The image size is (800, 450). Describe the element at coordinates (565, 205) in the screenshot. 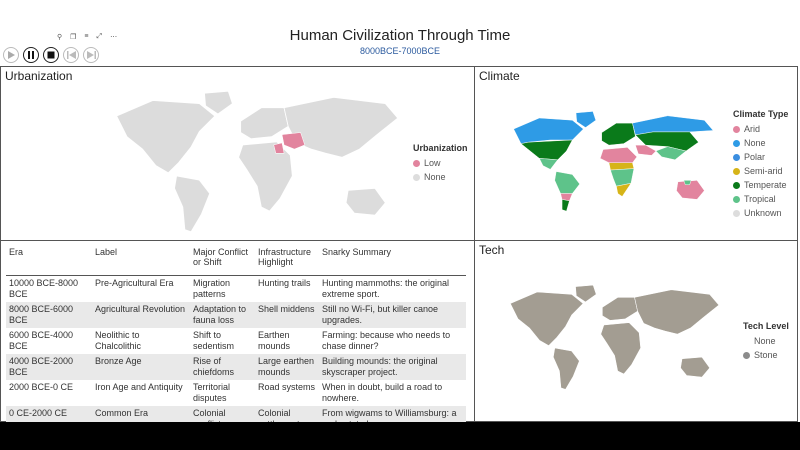

I see `south-america-temperate` at that location.